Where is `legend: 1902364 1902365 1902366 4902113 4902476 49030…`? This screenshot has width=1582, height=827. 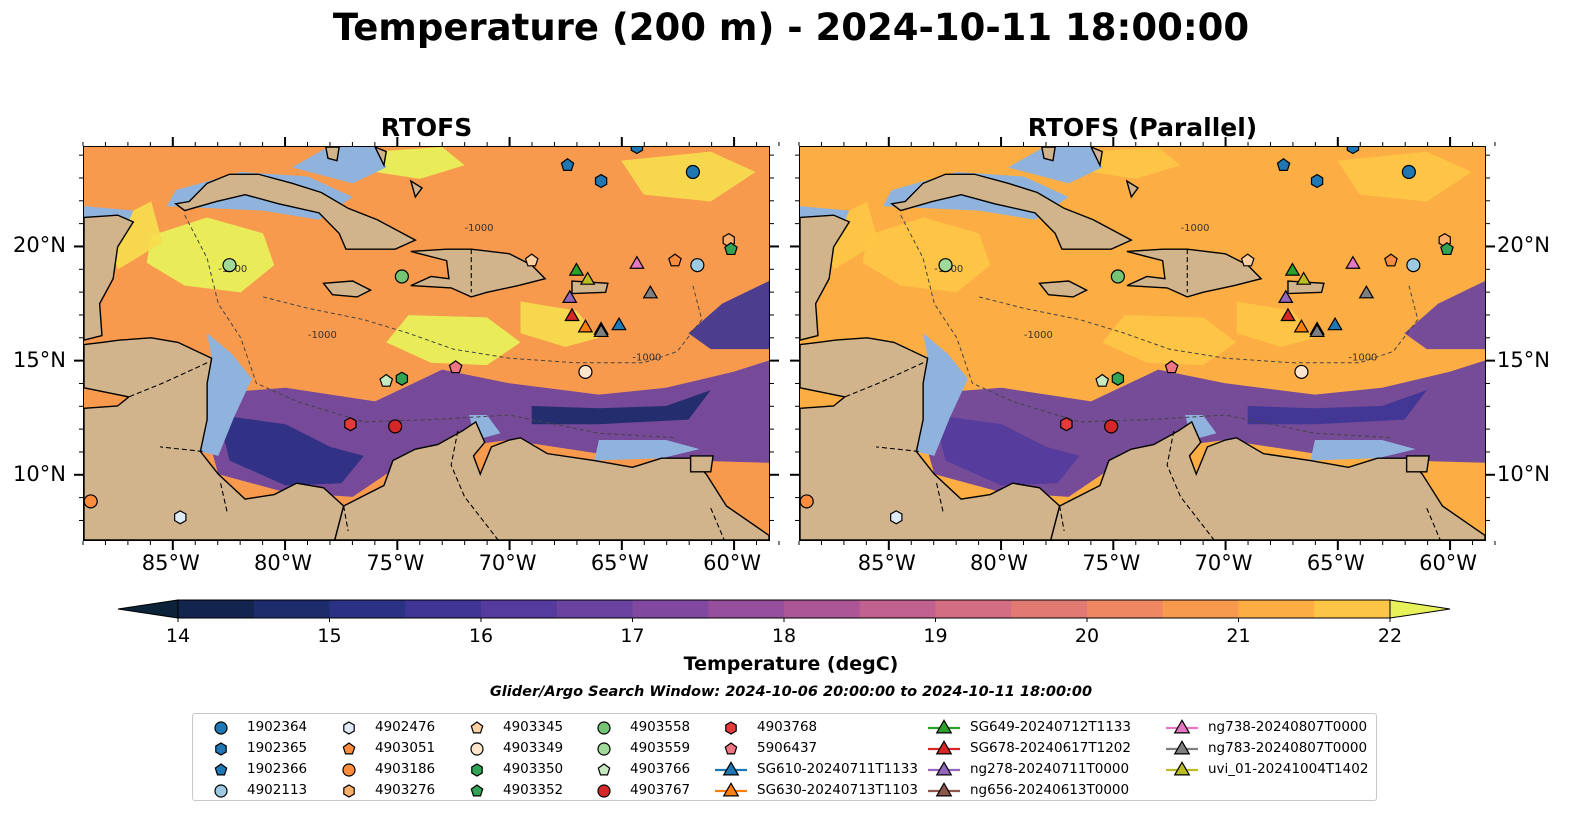 legend: 1902364 1902365 1902366 4902113 4902476 49030… is located at coordinates (784, 757).